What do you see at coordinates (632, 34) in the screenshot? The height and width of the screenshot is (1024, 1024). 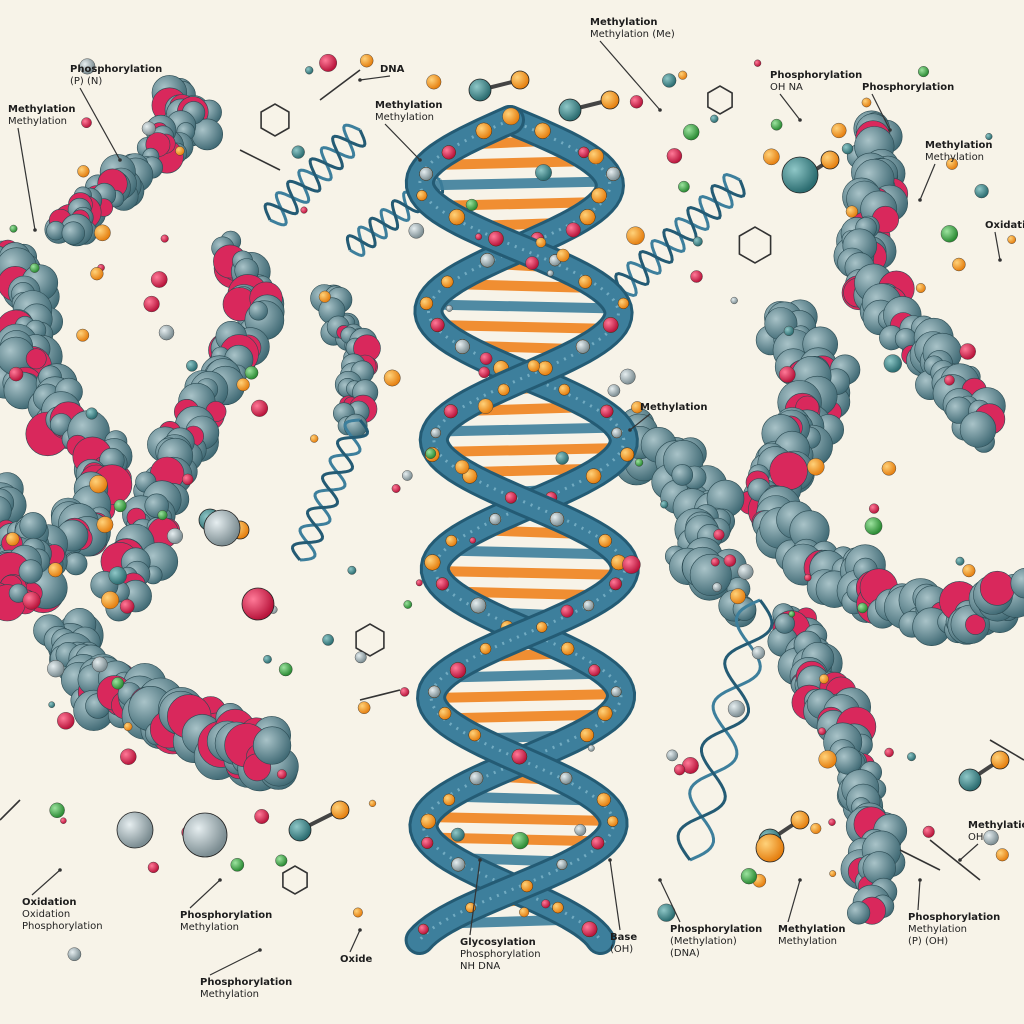 I see `label-subtext: Methylation (Me)` at bounding box center [632, 34].